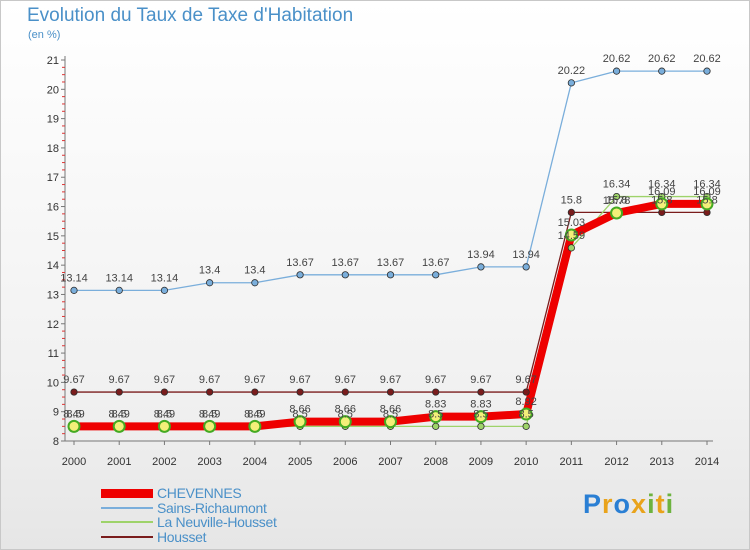 The image size is (750, 550). I want to click on brand-letter: i, so click(651, 504).